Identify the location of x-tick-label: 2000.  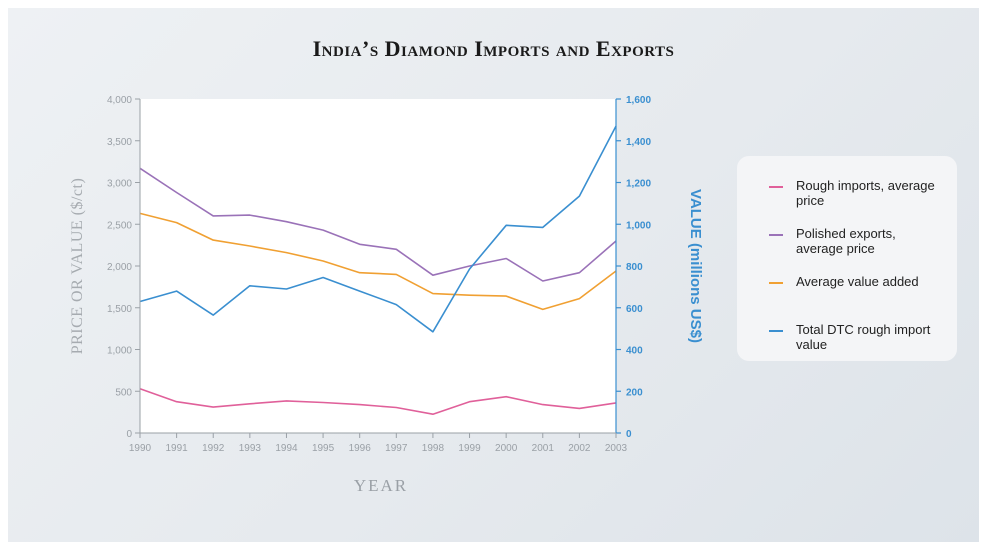
(506, 448).